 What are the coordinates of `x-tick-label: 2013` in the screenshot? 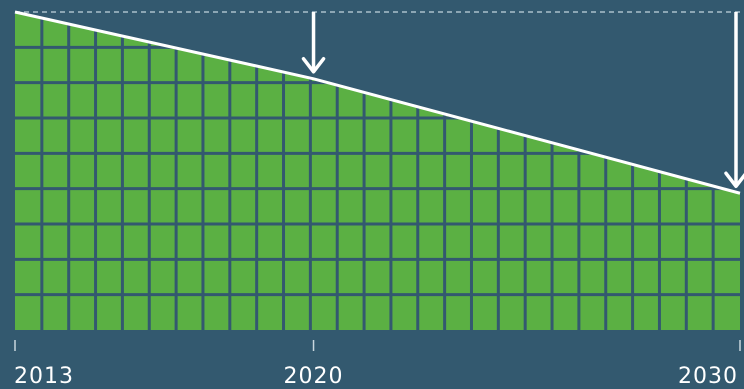 It's located at (44, 376).